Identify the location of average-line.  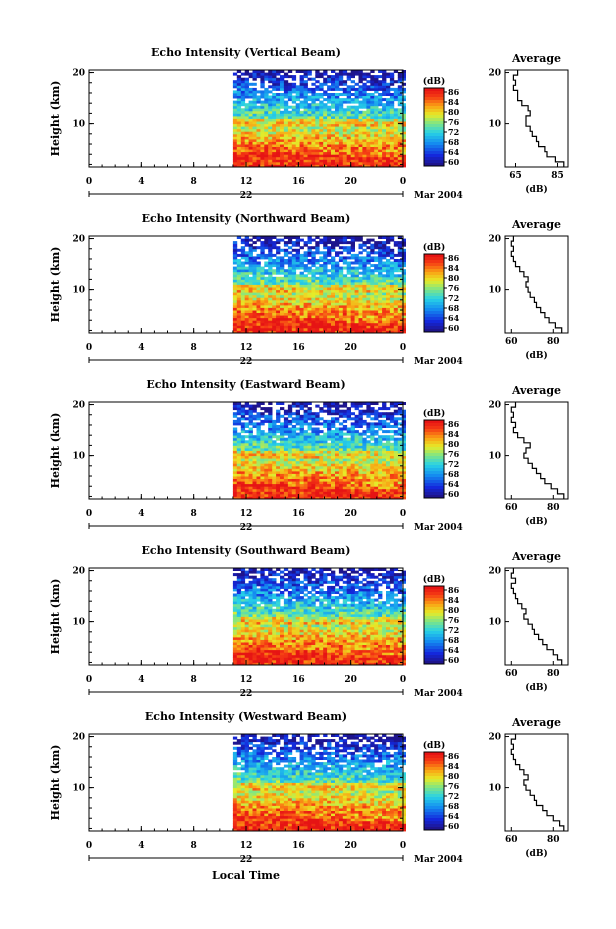
(537, 450).